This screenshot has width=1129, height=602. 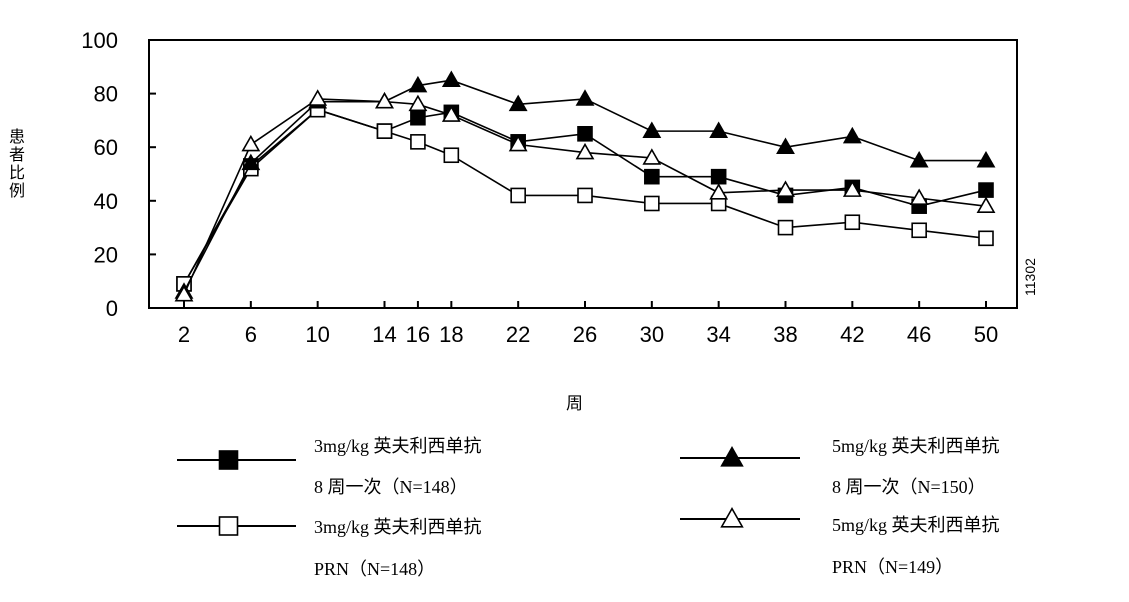 I want to click on legend-layer, so click(x=488, y=491).